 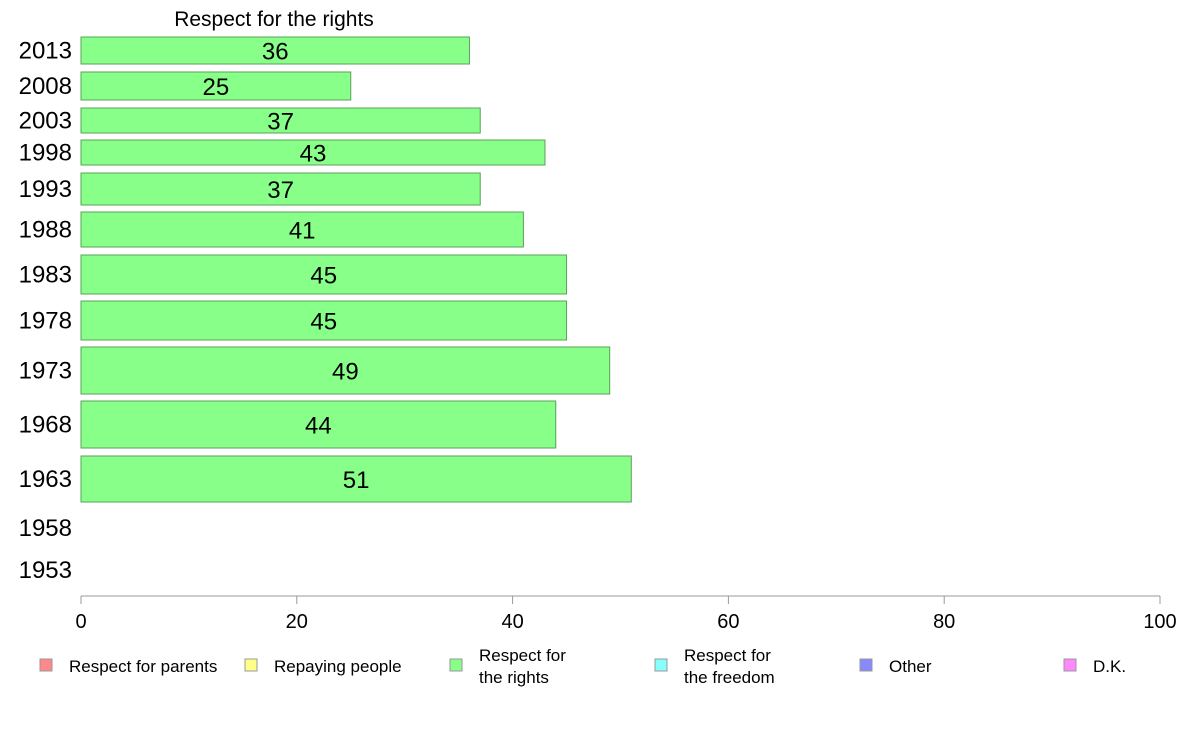 I want to click on x-tick-label: 100, so click(x=1159, y=622).